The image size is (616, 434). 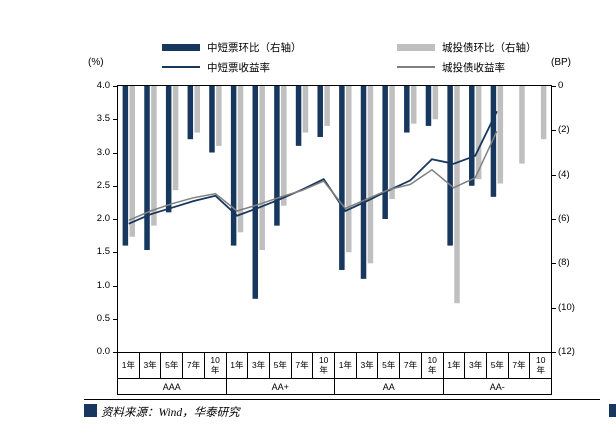 I want to click on legend-label-mtn-yield: 中短票收益率, so click(x=238, y=67).